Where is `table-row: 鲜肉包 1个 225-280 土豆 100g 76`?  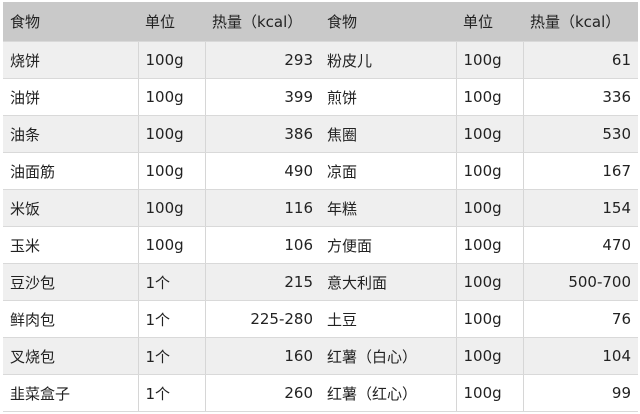 table-row: 鲜肉包 1个 225-280 土豆 100g 76 is located at coordinates (320, 319).